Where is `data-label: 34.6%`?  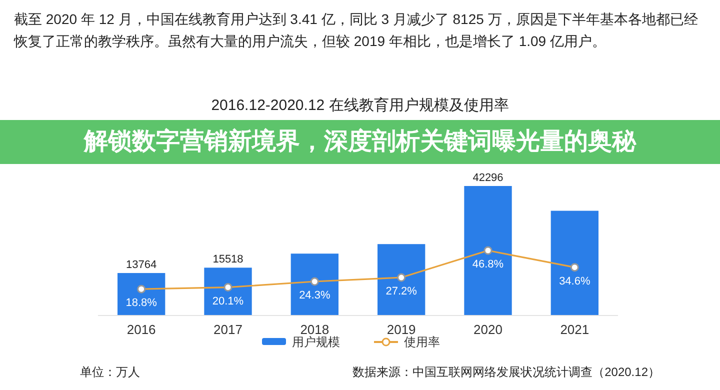 data-label: 34.6% is located at coordinates (574, 281).